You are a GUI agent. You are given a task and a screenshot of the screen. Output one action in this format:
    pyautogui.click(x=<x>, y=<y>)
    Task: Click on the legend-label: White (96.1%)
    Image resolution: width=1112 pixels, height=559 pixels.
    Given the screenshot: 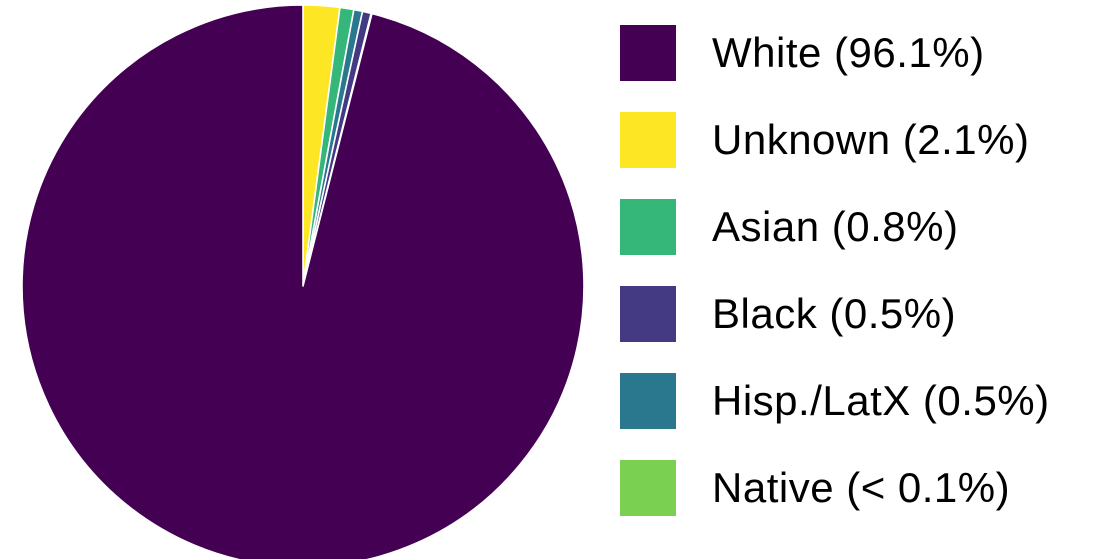 What is the action you would take?
    pyautogui.click(x=848, y=52)
    